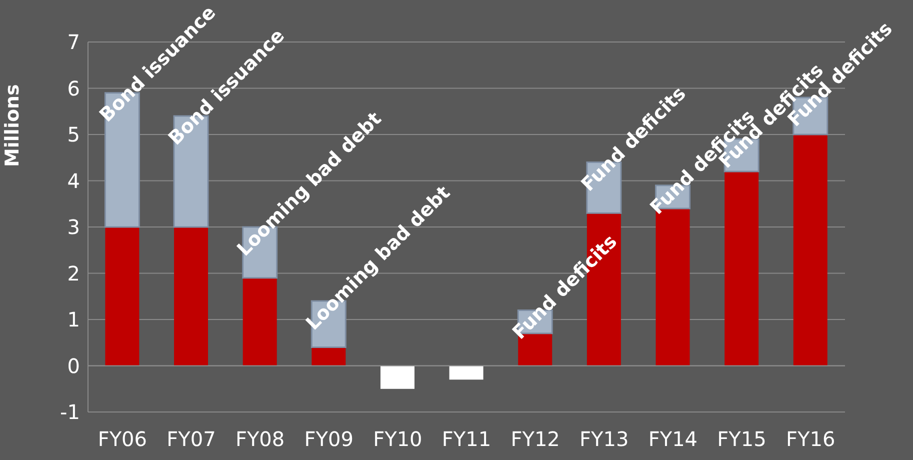  What do you see at coordinates (467, 439) in the screenshot?
I see `x-tick-label: FY11` at bounding box center [467, 439].